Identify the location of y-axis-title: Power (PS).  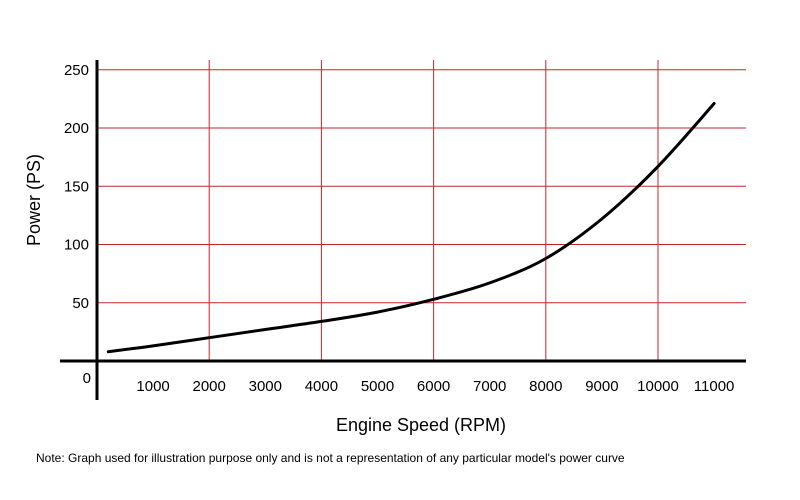
(34, 200).